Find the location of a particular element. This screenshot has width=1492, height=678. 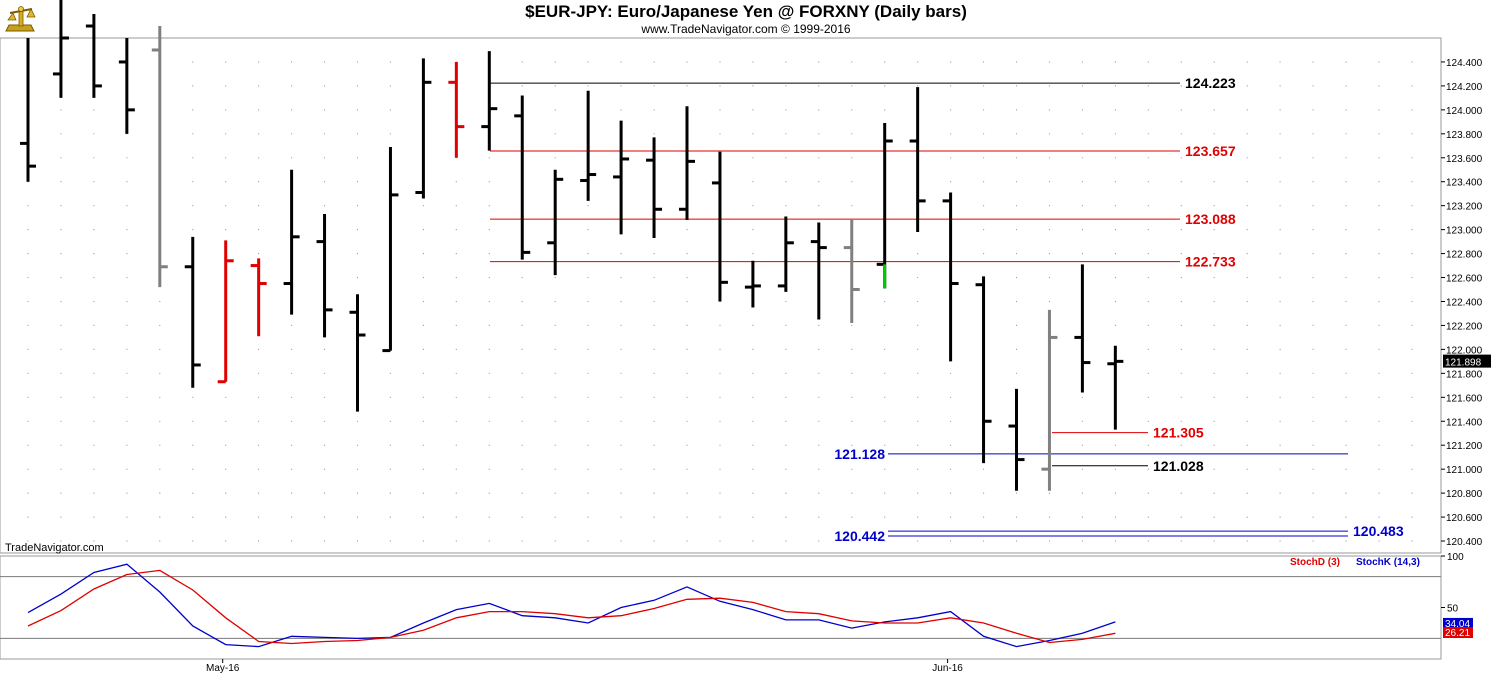

y-axis-tick-label: 120.800 is located at coordinates (1464, 494).